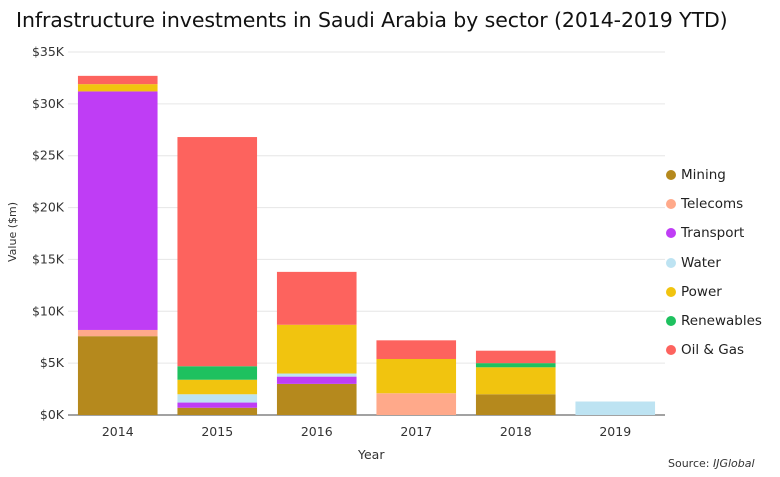 The height and width of the screenshot is (477, 780). I want to click on bar-transport-2016, so click(316, 380).